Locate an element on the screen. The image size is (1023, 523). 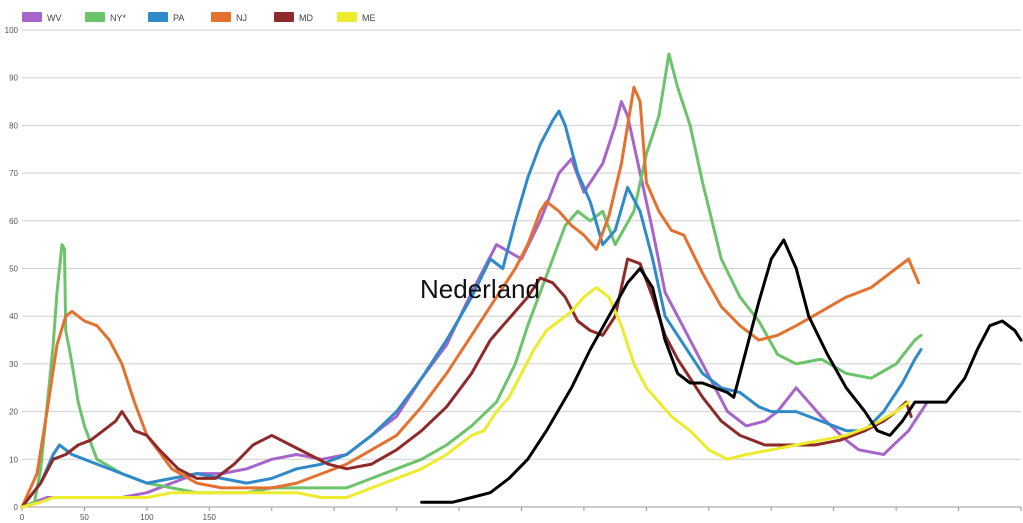
legend-label: NY* is located at coordinates (118, 18).